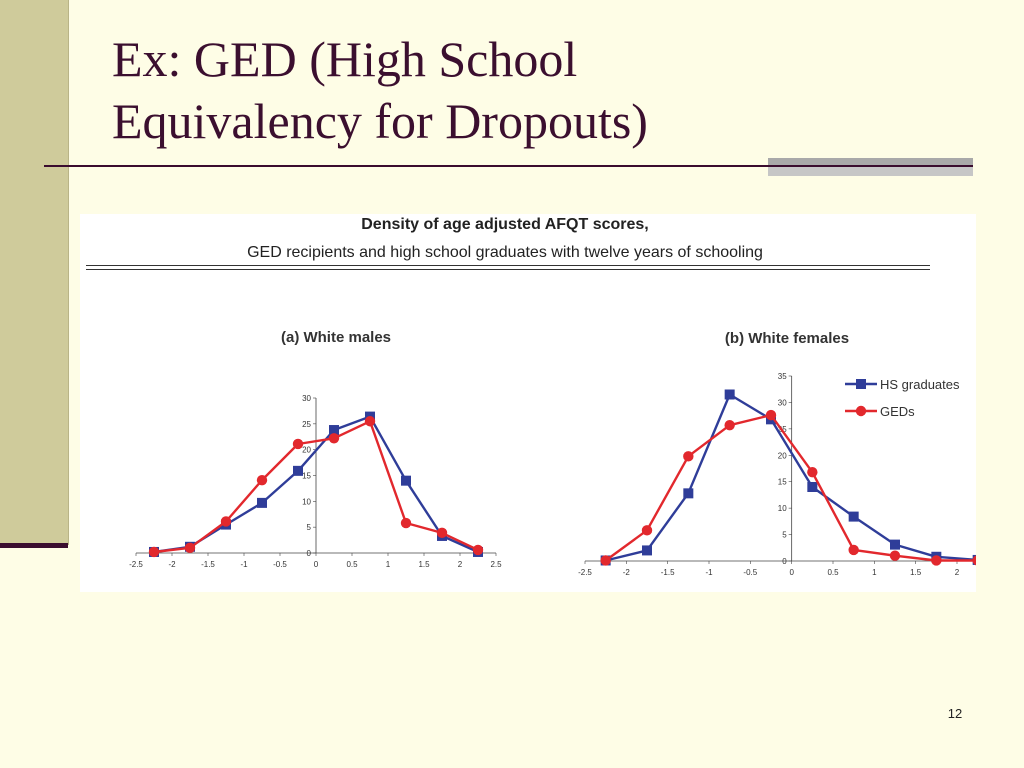 The width and height of the screenshot is (1024, 768). Describe the element at coordinates (316, 564) in the screenshot. I see `panel-1-x-tick-label-5: 0` at that location.